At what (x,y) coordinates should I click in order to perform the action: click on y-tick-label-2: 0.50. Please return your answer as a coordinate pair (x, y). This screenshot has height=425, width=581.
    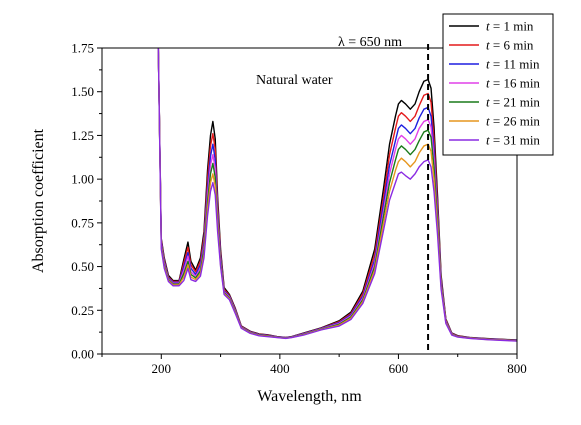
    Looking at the image, I should click on (82, 266).